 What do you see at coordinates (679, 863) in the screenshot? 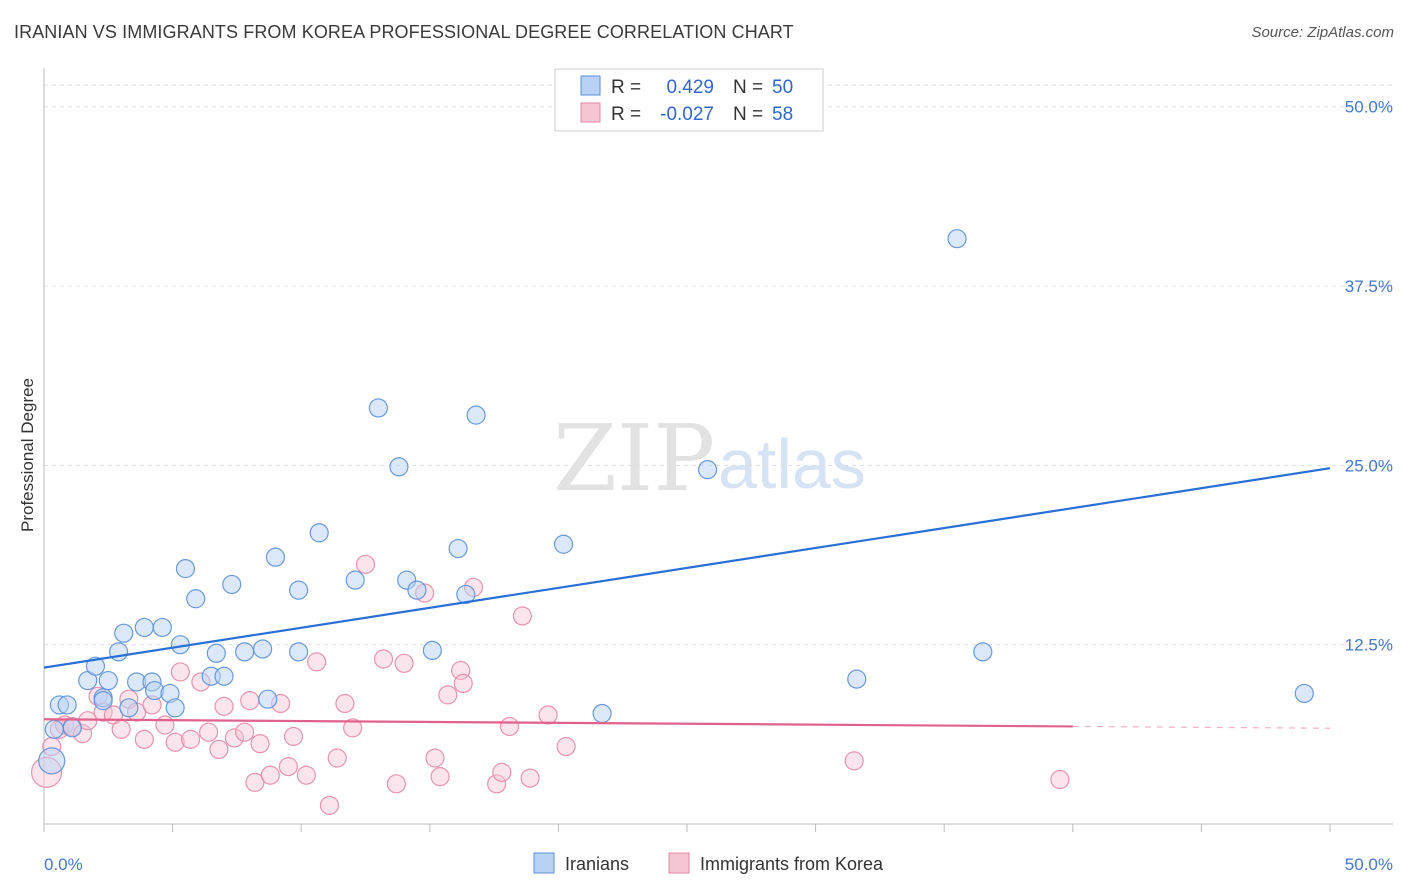
I see `bottom-legend-swatch-korea` at bounding box center [679, 863].